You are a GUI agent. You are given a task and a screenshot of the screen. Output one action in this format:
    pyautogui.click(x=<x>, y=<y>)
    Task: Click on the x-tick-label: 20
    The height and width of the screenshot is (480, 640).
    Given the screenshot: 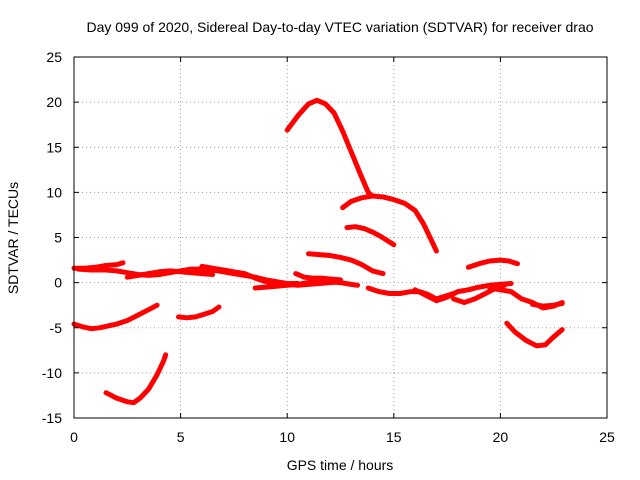 What is the action you would take?
    pyautogui.click(x=501, y=437)
    